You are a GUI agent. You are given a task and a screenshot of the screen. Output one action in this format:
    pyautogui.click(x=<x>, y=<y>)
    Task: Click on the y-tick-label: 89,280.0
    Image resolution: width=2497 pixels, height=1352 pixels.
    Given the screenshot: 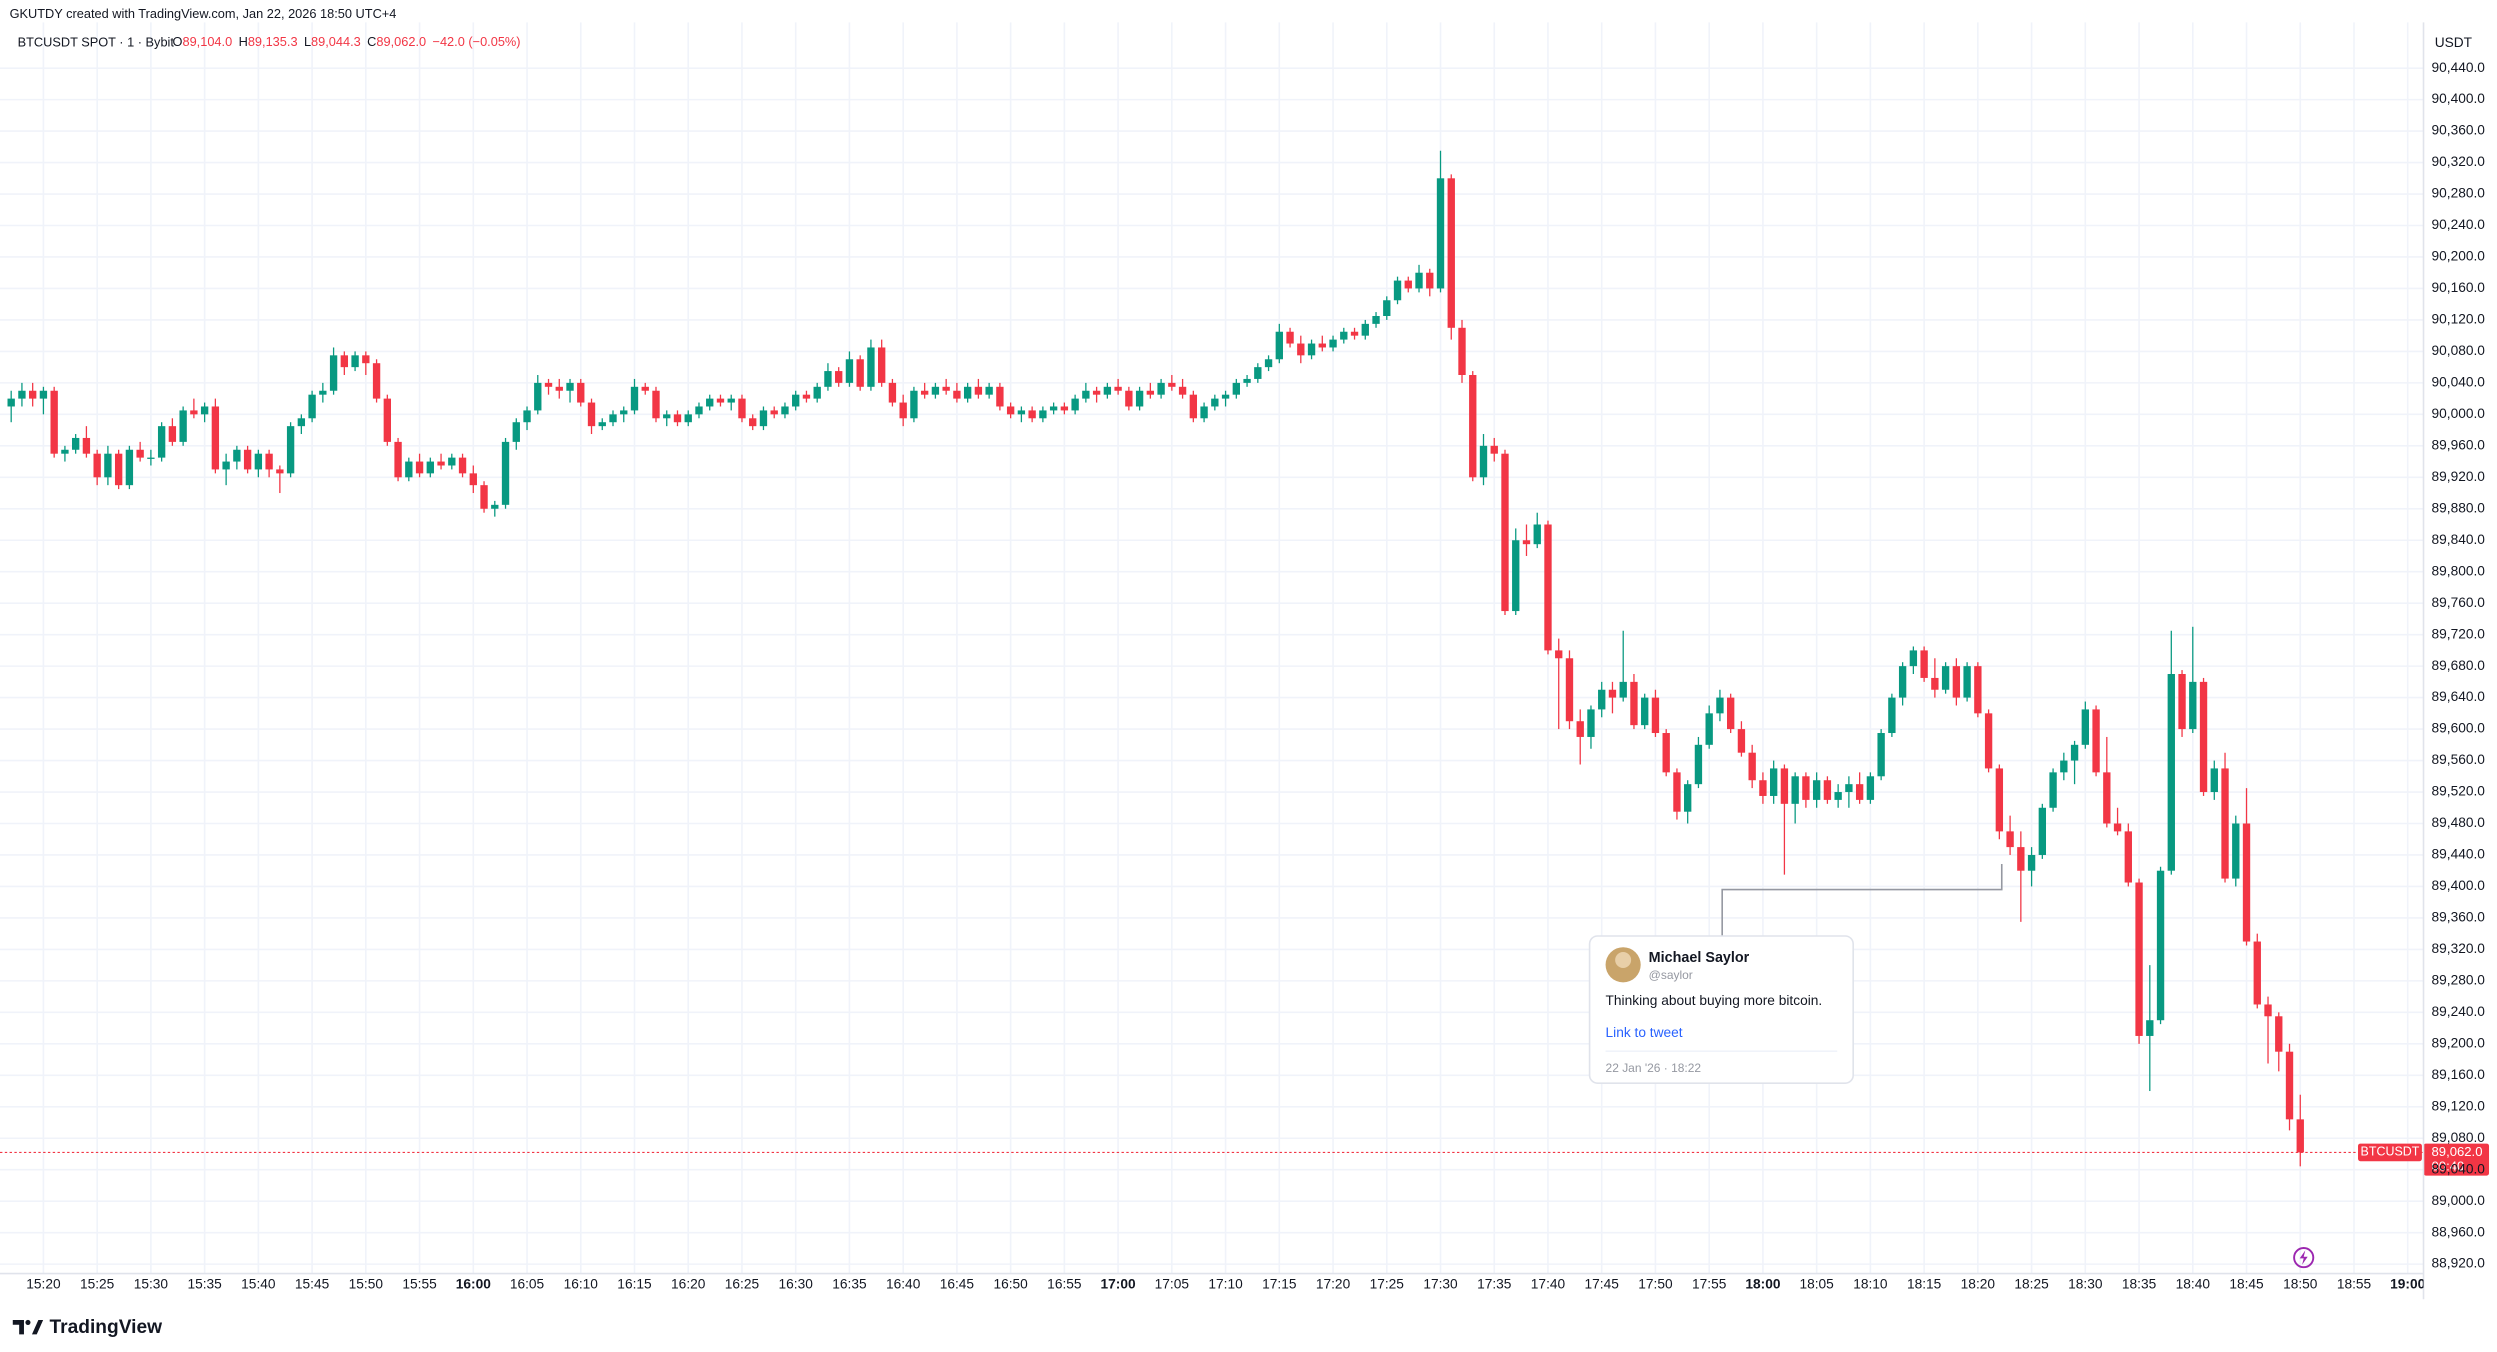 What is the action you would take?
    pyautogui.click(x=2458, y=979)
    